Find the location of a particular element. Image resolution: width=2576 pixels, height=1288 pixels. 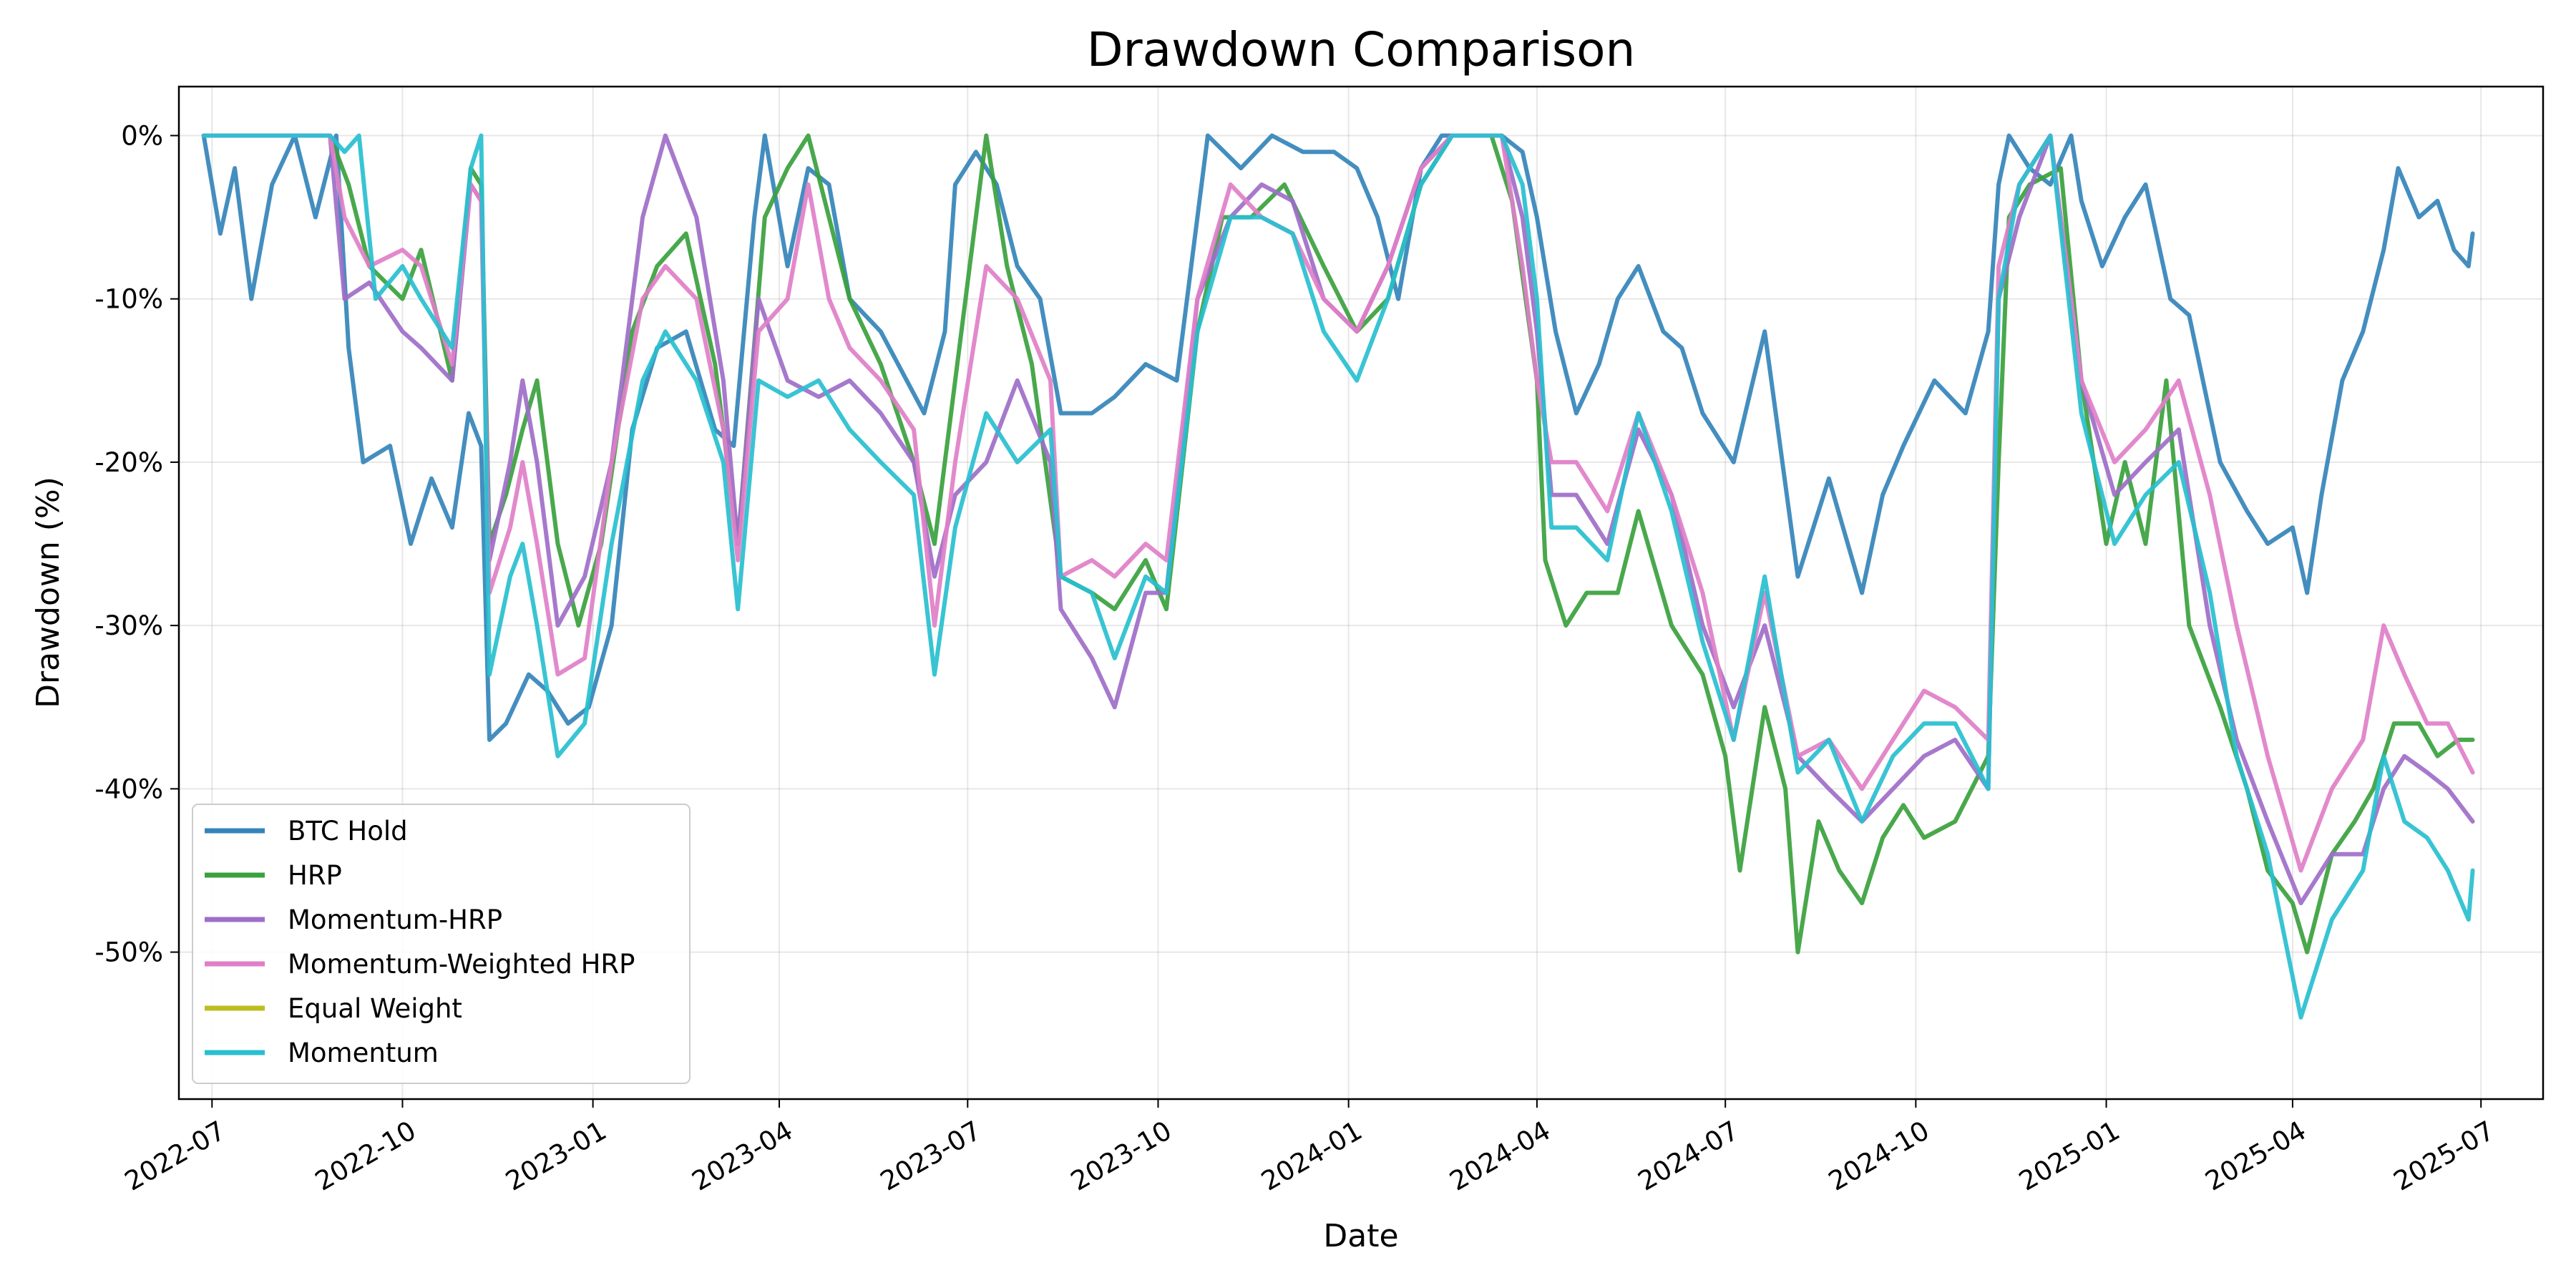

legend-label: Momentum-HRP is located at coordinates (395, 919).